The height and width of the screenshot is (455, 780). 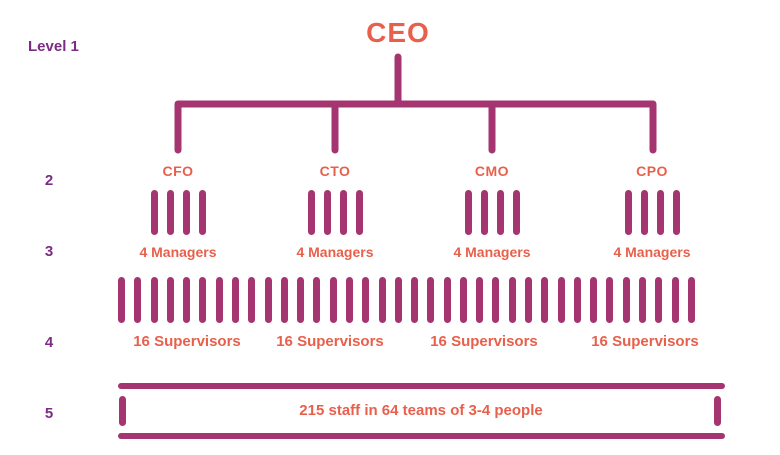 I want to click on level-4-label: 4, so click(x=49, y=342).